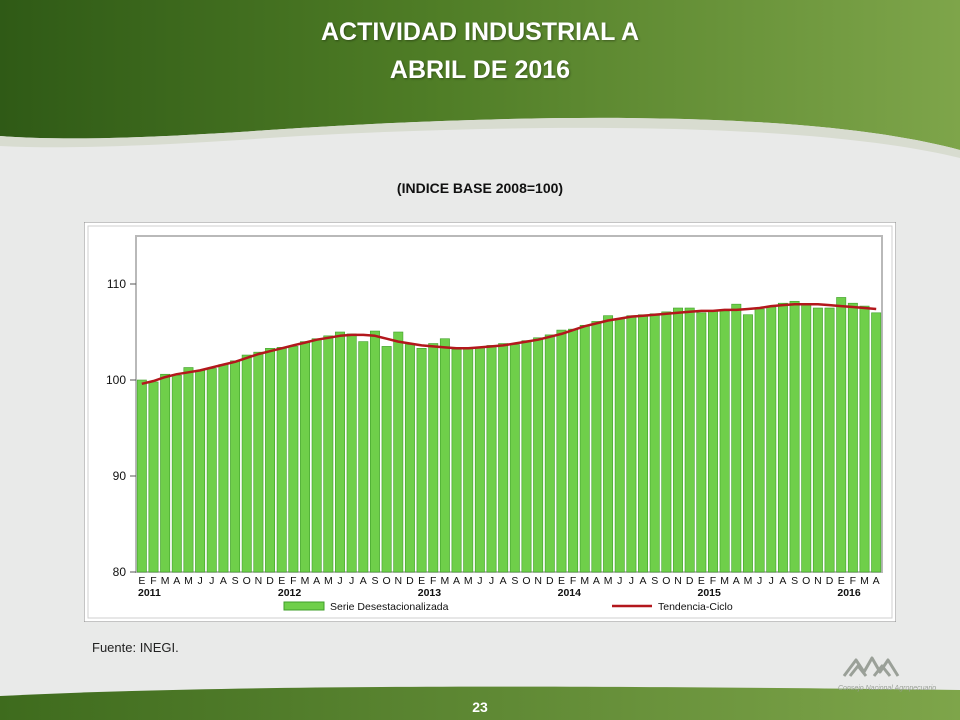 This screenshot has width=960, height=720. What do you see at coordinates (570, 593) in the screenshot?
I see `x-year-label: 2014` at bounding box center [570, 593].